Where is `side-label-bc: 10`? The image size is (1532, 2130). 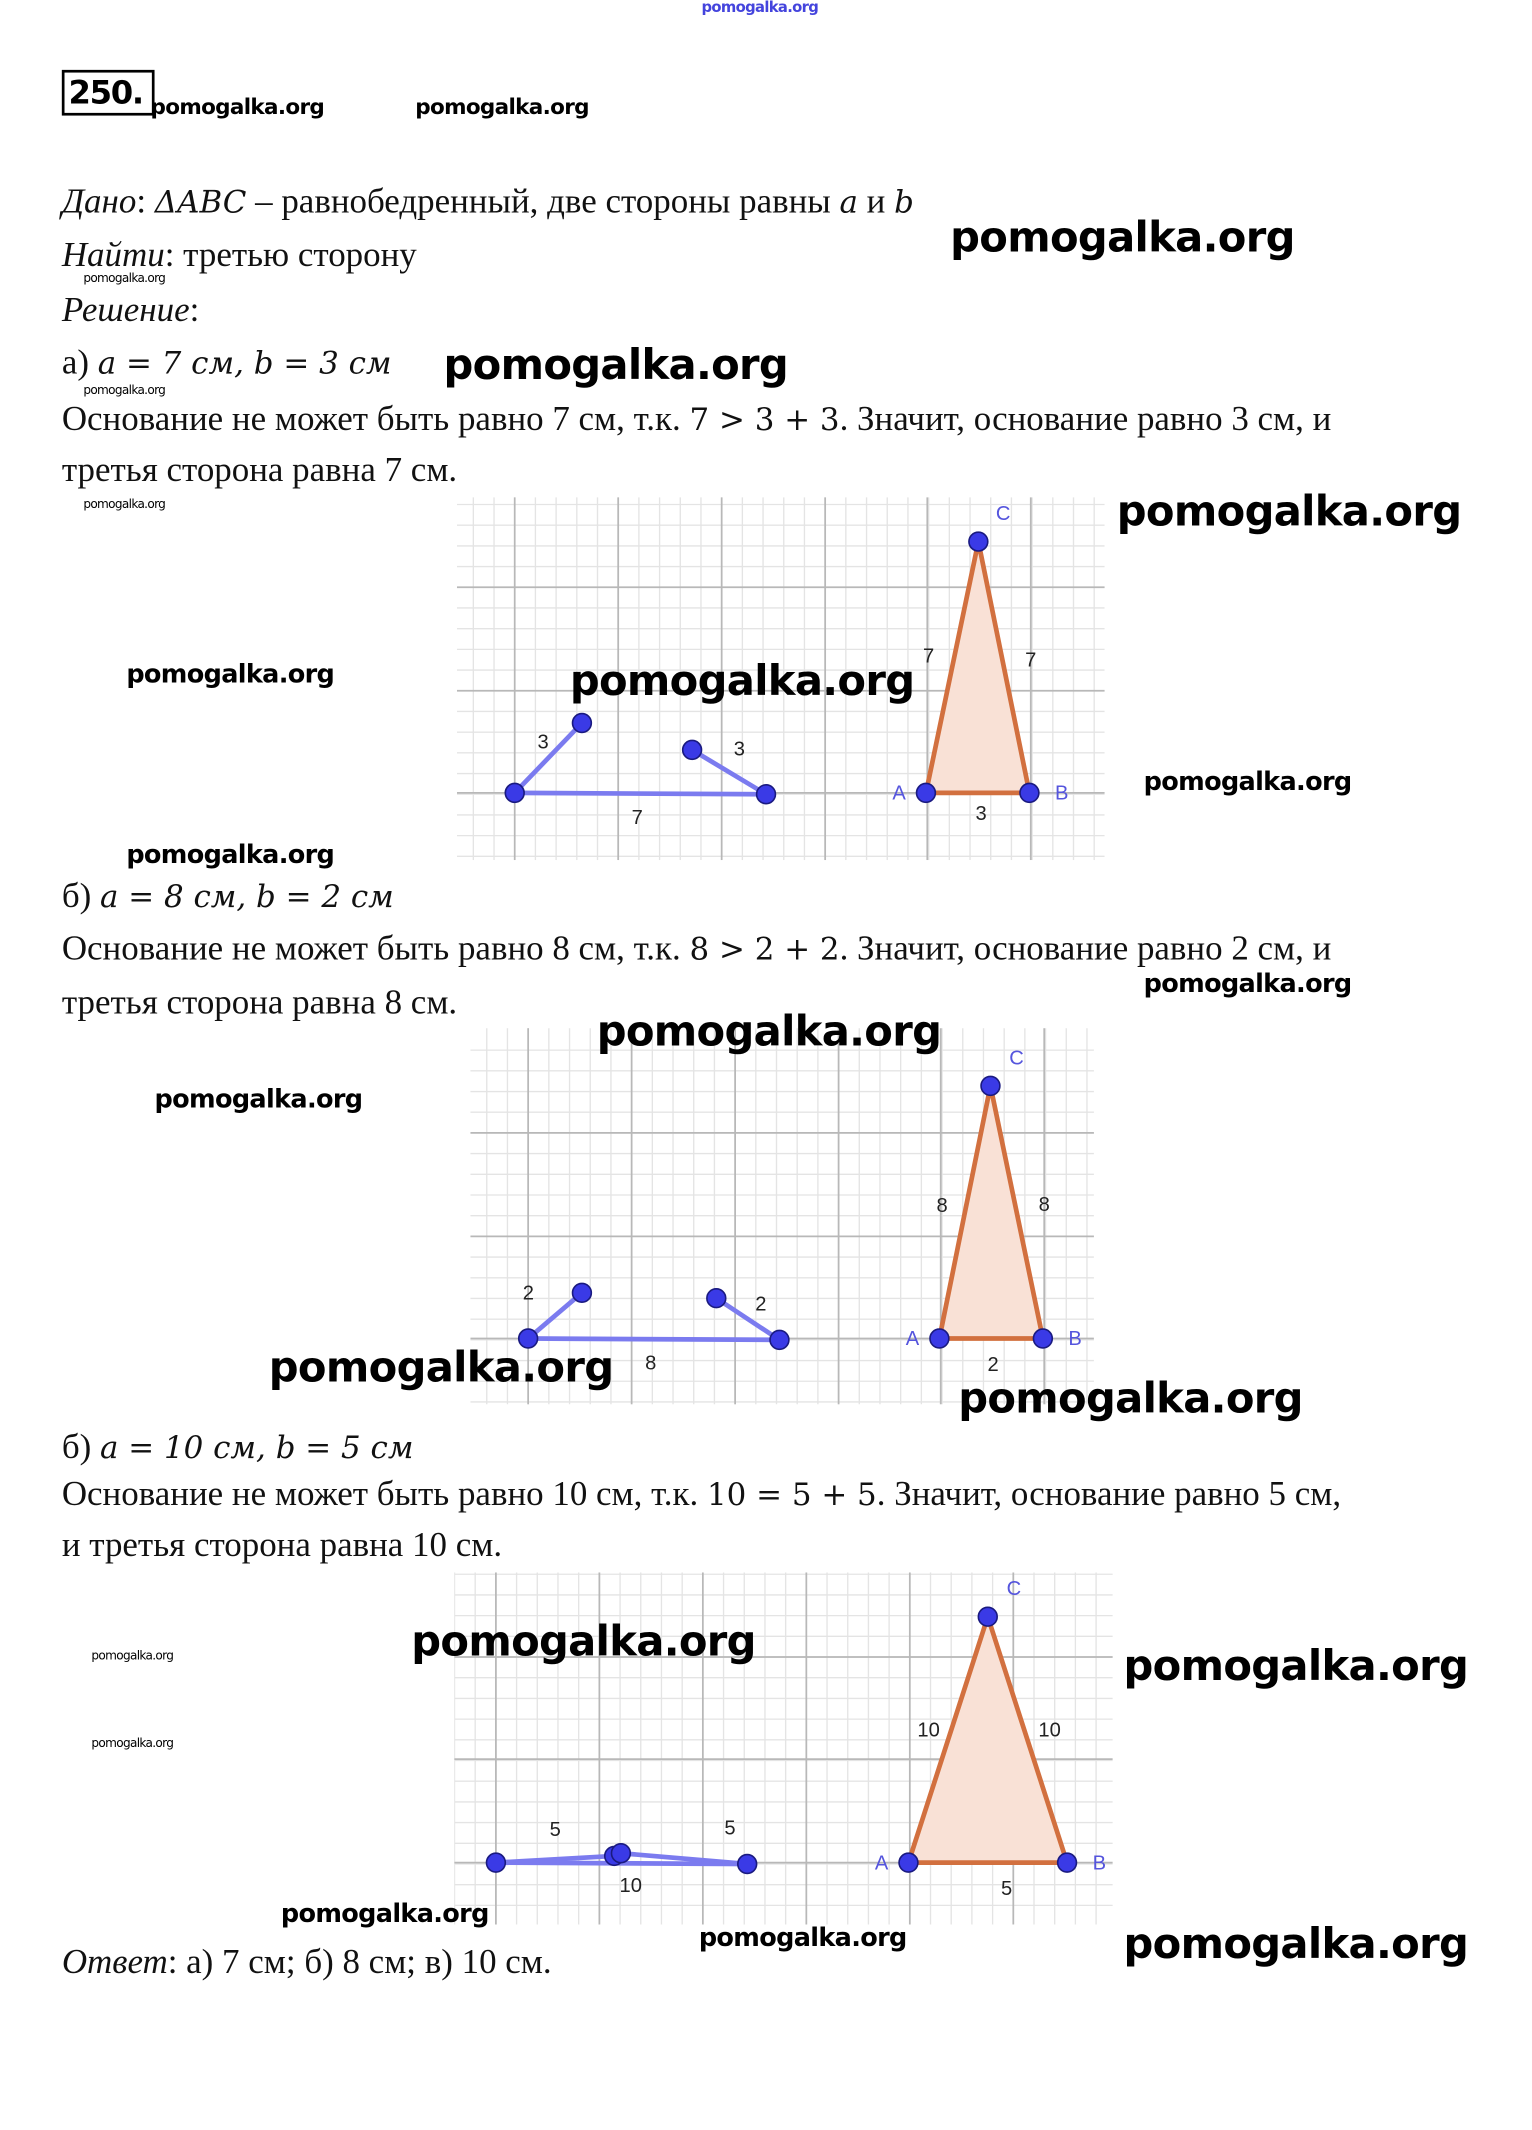 side-label-bc: 10 is located at coordinates (1049, 1730).